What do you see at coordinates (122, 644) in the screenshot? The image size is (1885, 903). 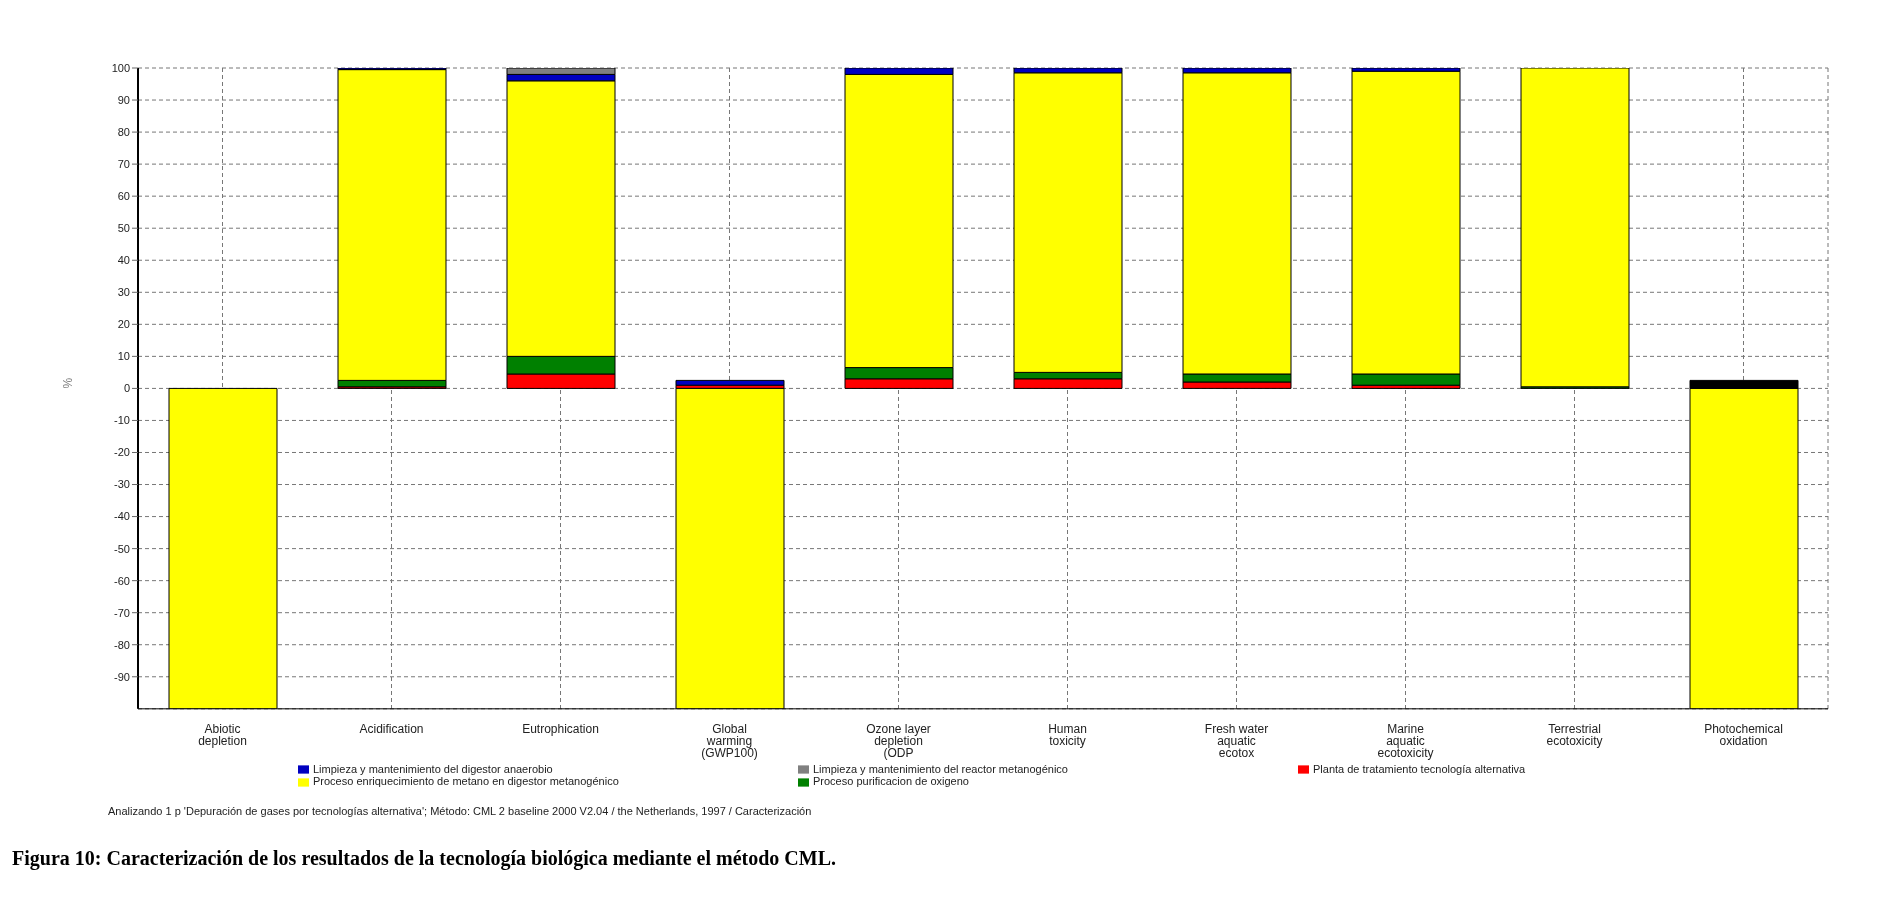 I see `y-tick-label: -80` at bounding box center [122, 644].